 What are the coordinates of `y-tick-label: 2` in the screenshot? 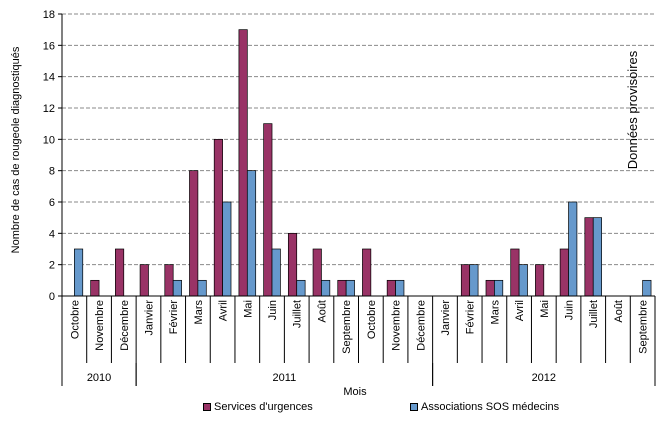 It's located at (52, 266).